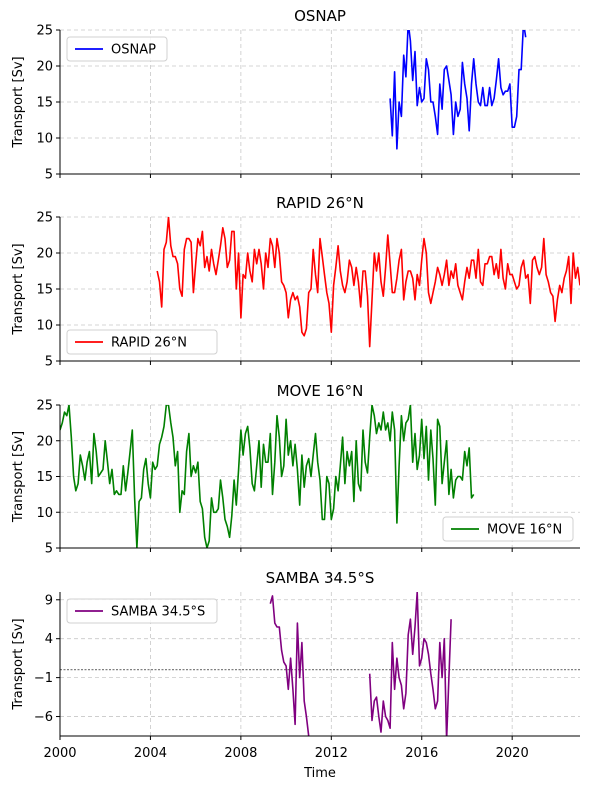 The image size is (590, 789). What do you see at coordinates (149, 343) in the screenshot?
I see `legend-label: RAPID 26°N` at bounding box center [149, 343].